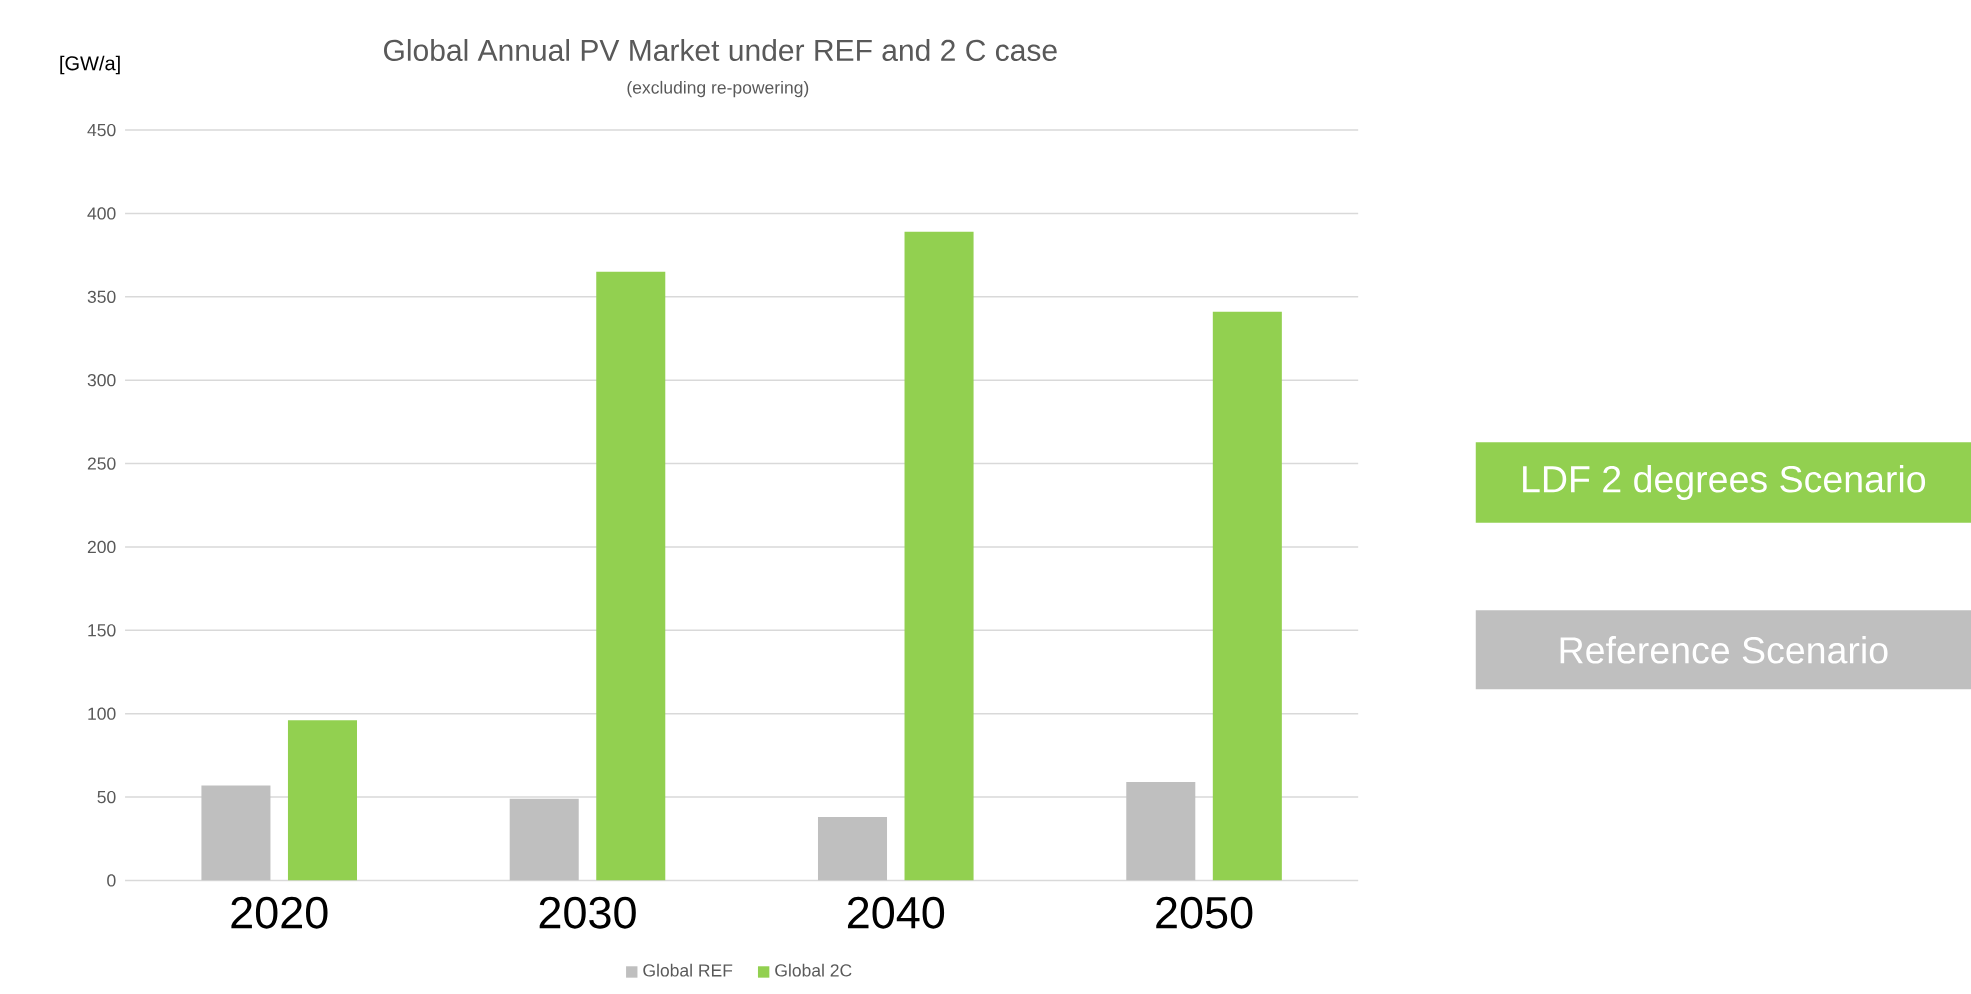  I want to click on y-tick-label: 0, so click(111, 880).